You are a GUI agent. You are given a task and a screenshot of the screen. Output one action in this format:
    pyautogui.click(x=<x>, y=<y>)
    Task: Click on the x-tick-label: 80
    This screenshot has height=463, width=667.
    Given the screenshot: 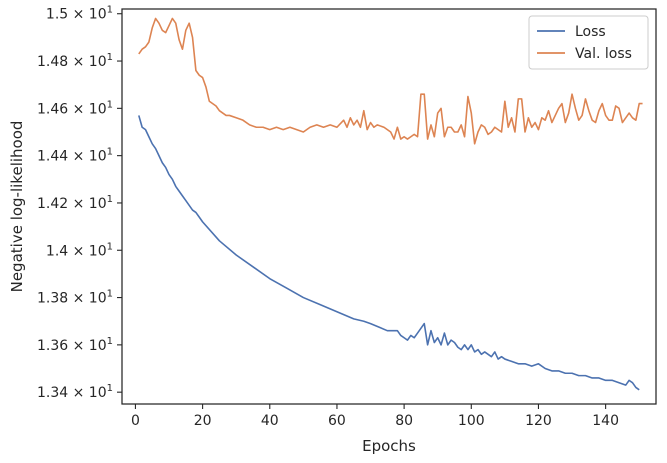 What is the action you would take?
    pyautogui.click(x=404, y=421)
    